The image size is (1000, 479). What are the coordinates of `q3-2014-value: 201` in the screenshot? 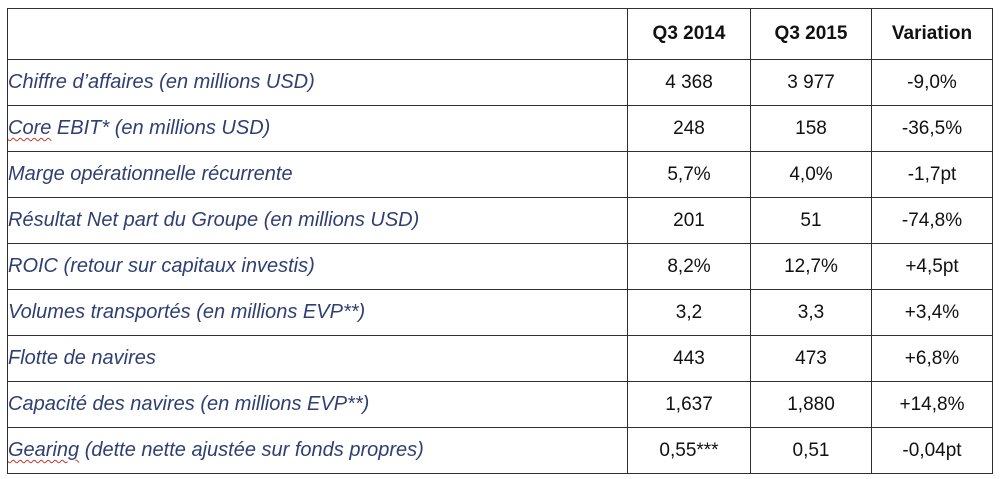 It's located at (689, 220).